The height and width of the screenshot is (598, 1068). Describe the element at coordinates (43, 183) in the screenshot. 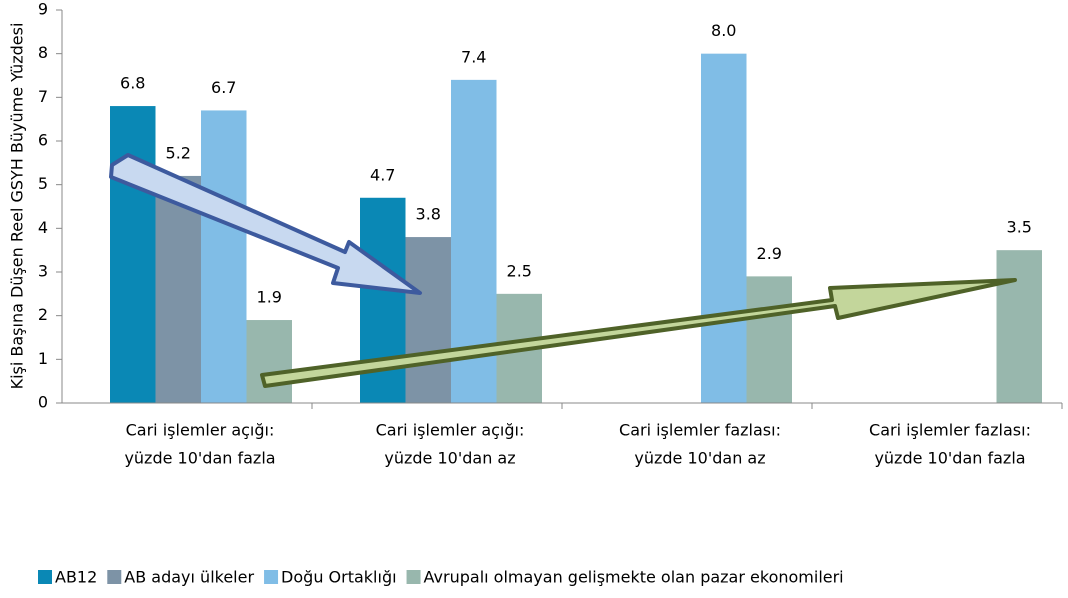

I see `y-tick-label: 5` at that location.